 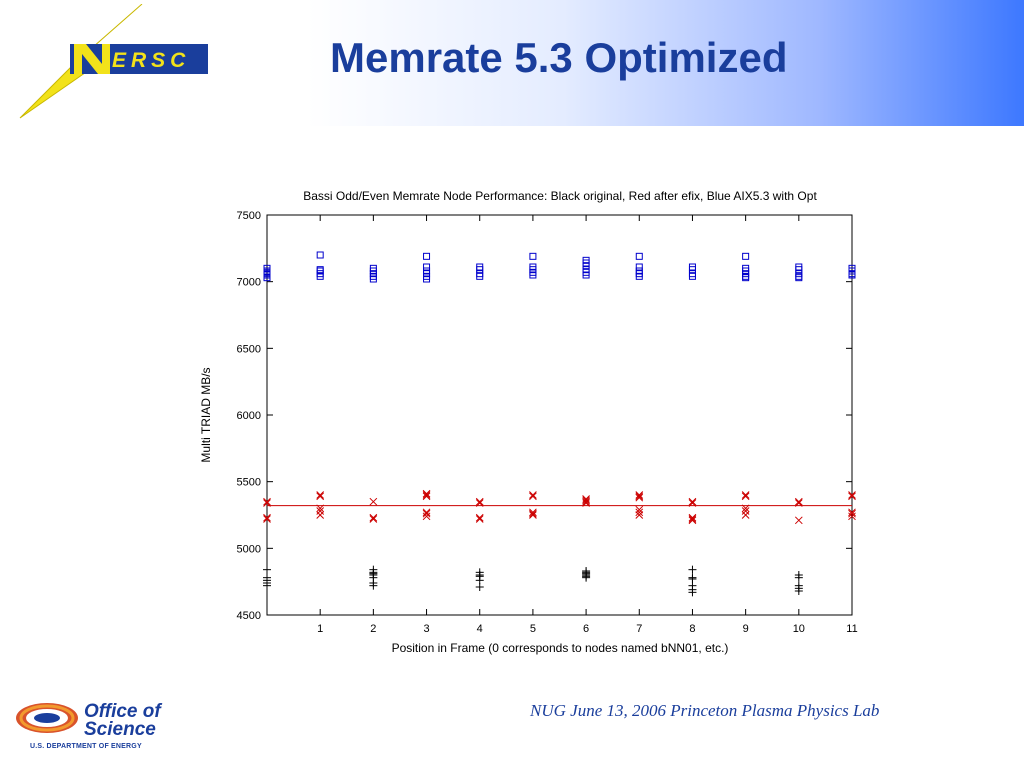 I want to click on x-tick-label: 3, so click(x=426, y=629).